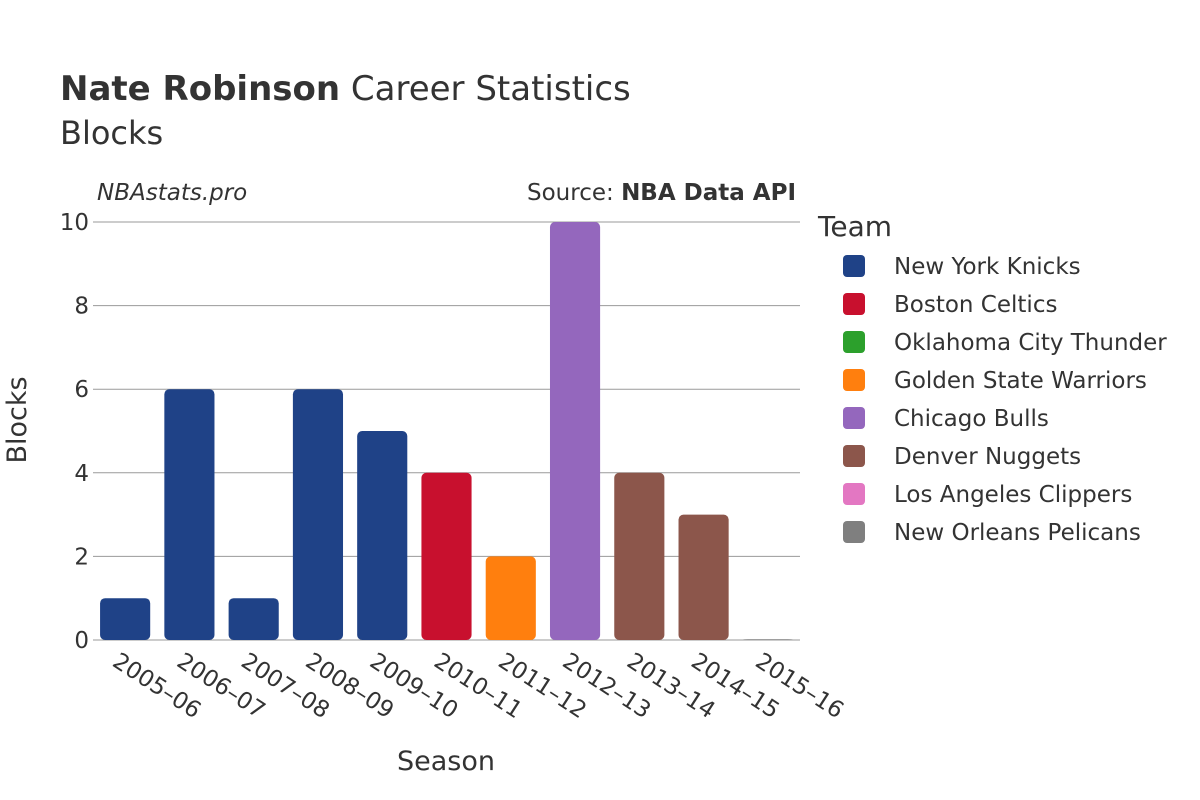  What do you see at coordinates (446, 761) in the screenshot?
I see `x-axis-title: Season` at bounding box center [446, 761].